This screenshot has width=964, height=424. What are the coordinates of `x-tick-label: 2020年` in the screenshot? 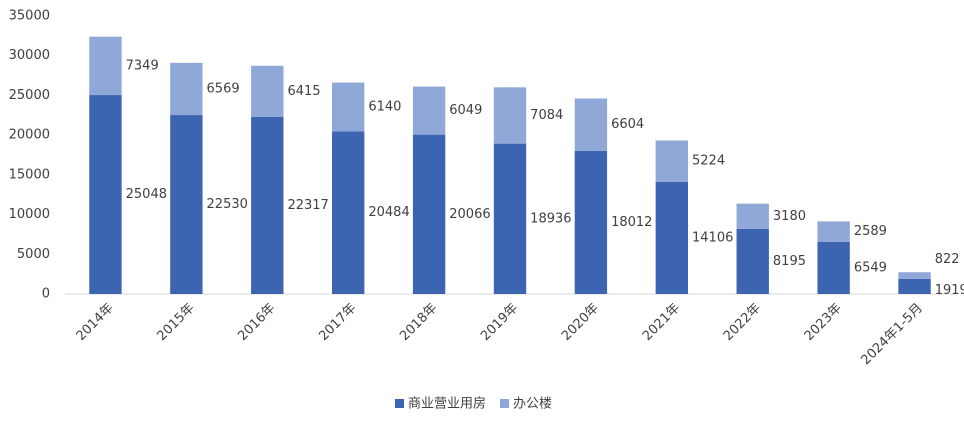 It's located at (580, 322).